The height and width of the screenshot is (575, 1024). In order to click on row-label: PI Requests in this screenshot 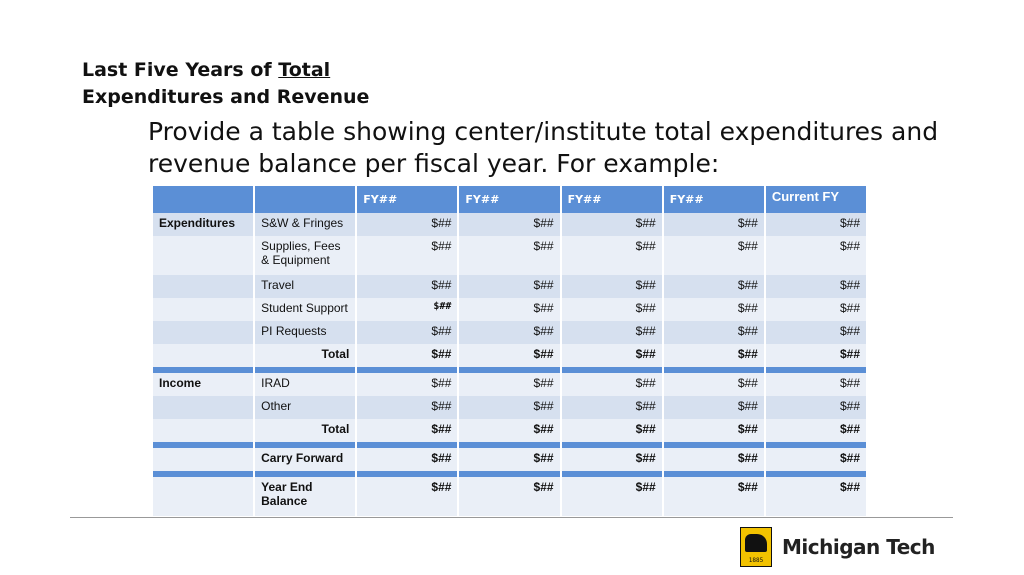, I will do `click(305, 332)`.